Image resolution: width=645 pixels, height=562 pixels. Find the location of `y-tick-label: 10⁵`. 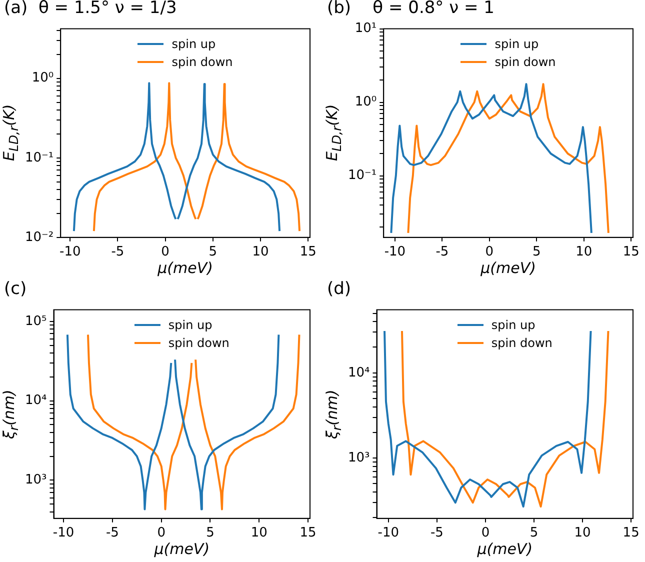

y-tick-label: 10⁵ is located at coordinates (35, 321).